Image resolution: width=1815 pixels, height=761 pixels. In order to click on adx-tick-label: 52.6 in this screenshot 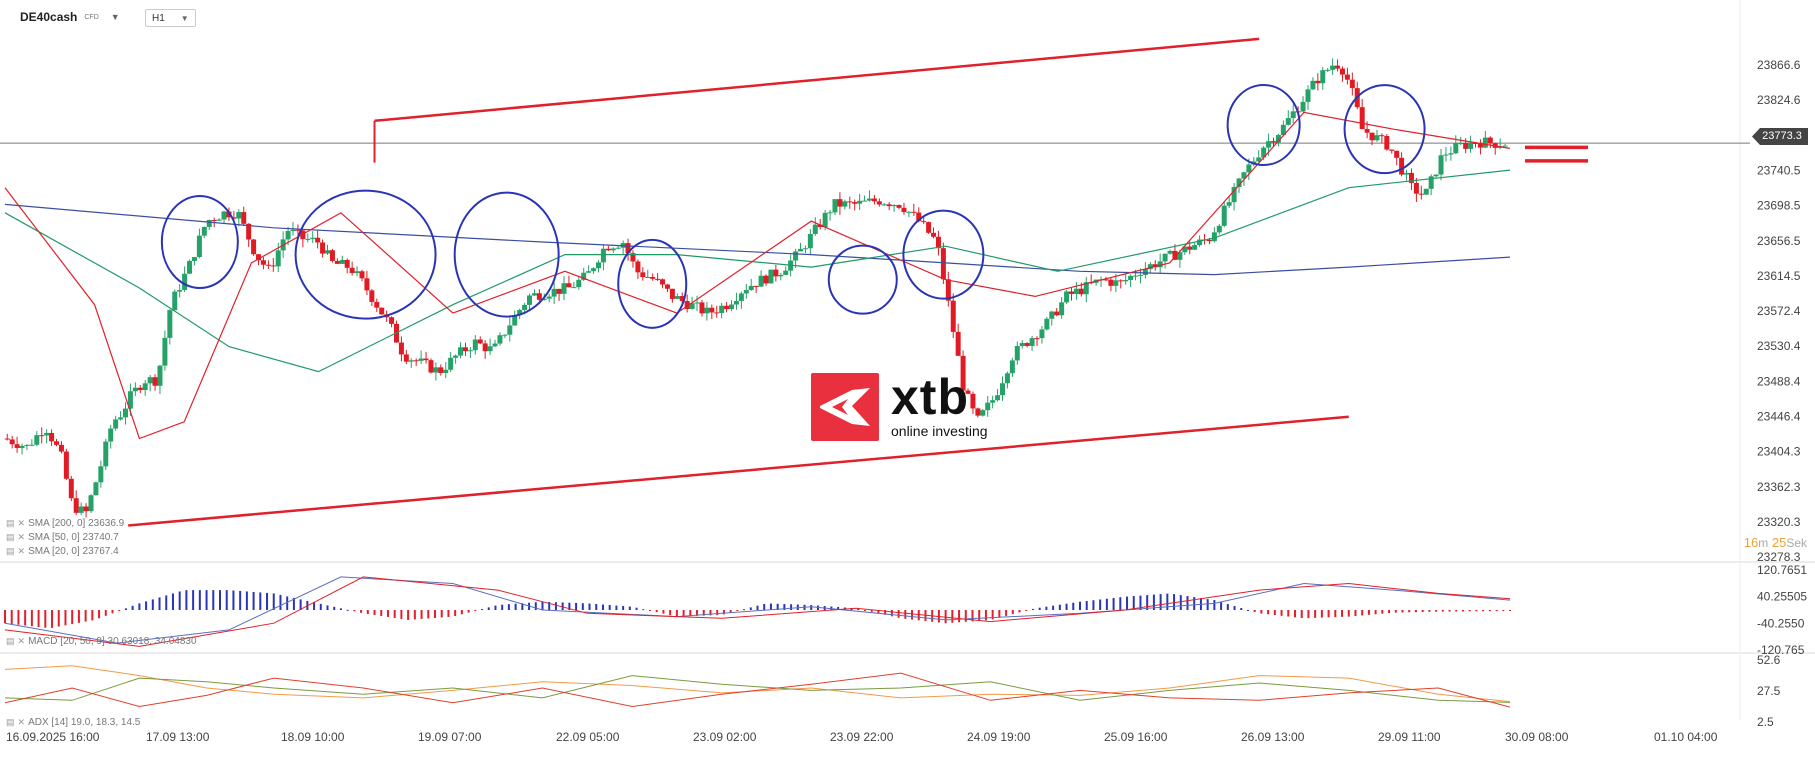, I will do `click(1769, 660)`.